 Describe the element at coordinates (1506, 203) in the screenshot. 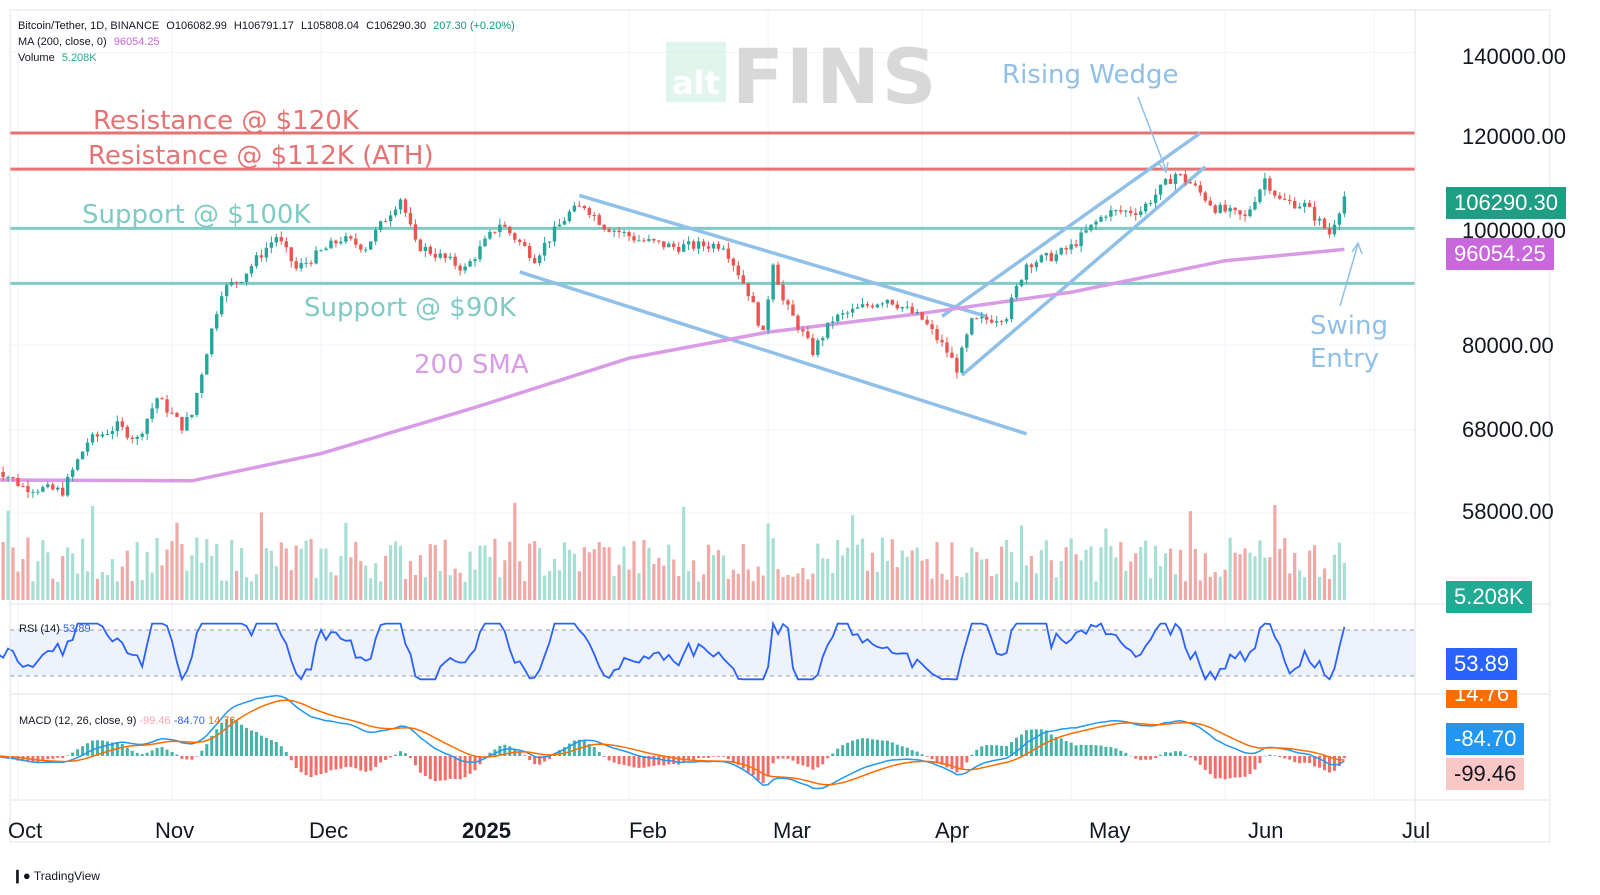

I see `price-badge: 106290.30` at that location.